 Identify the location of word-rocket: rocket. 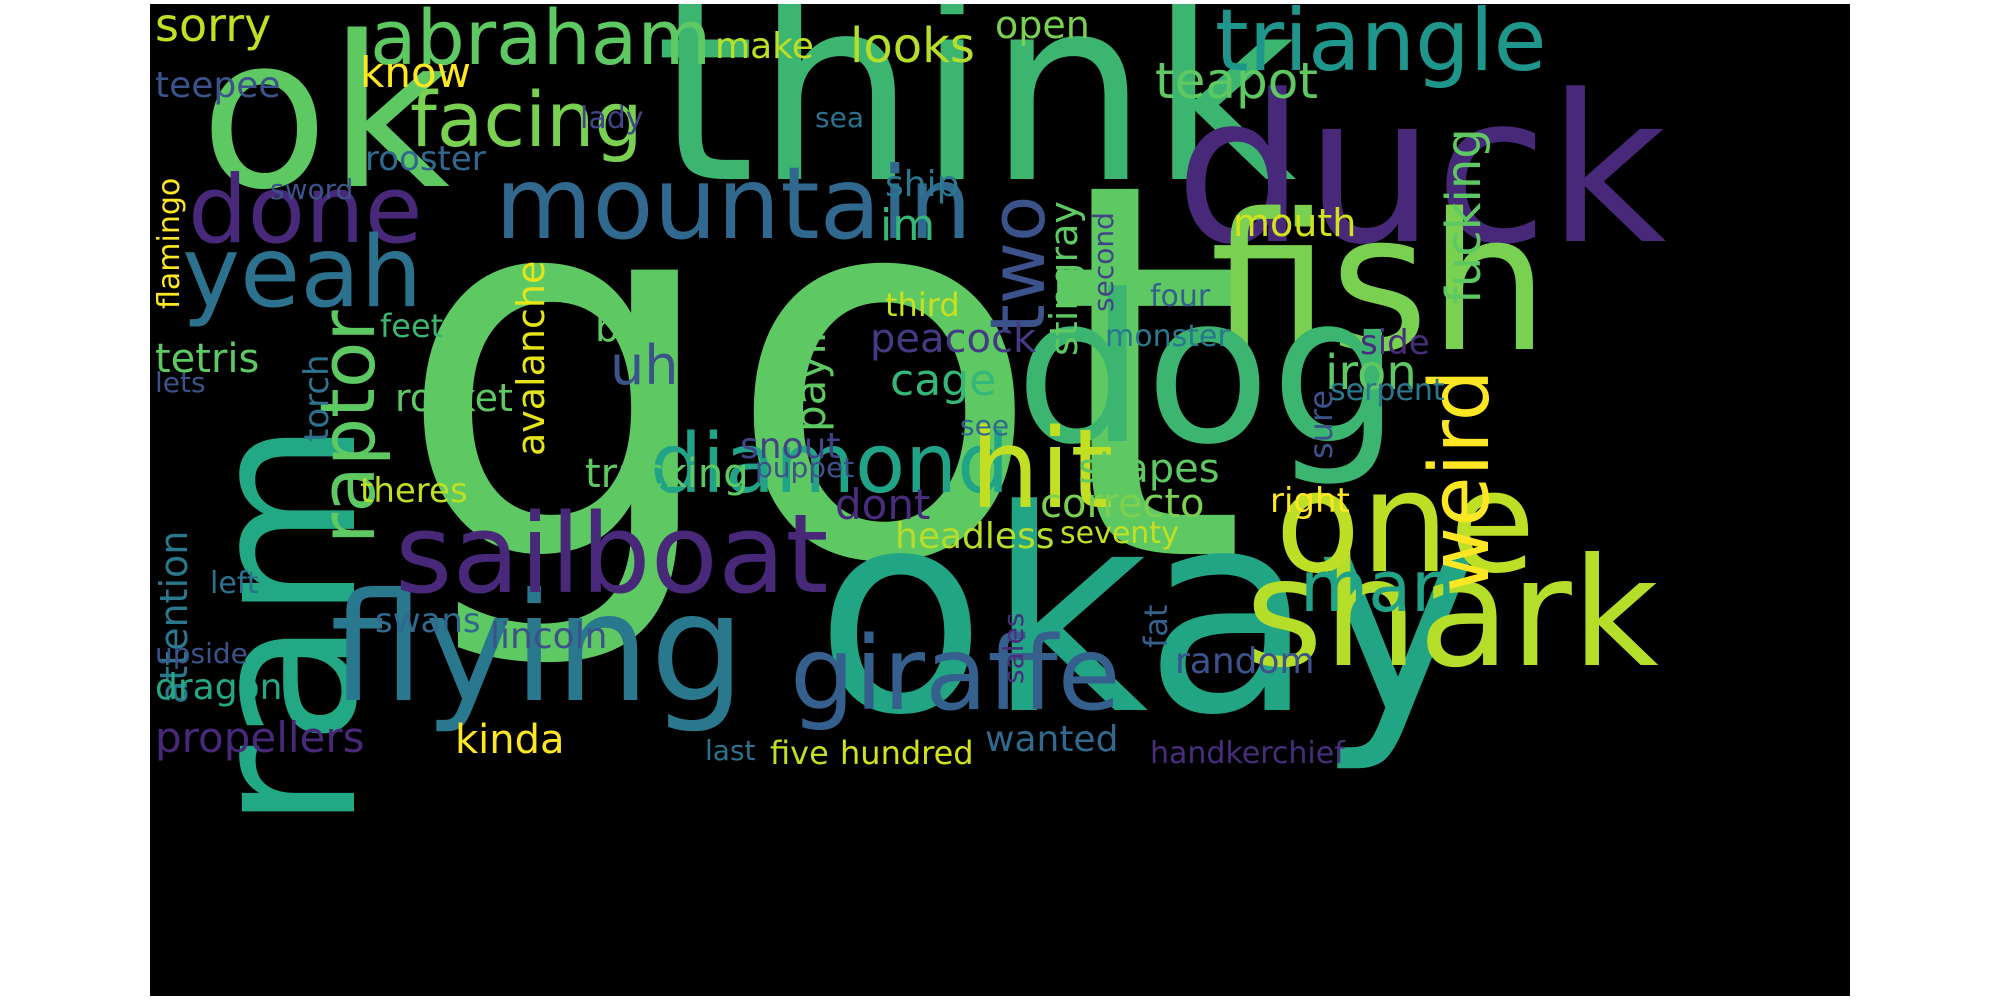
(454, 398).